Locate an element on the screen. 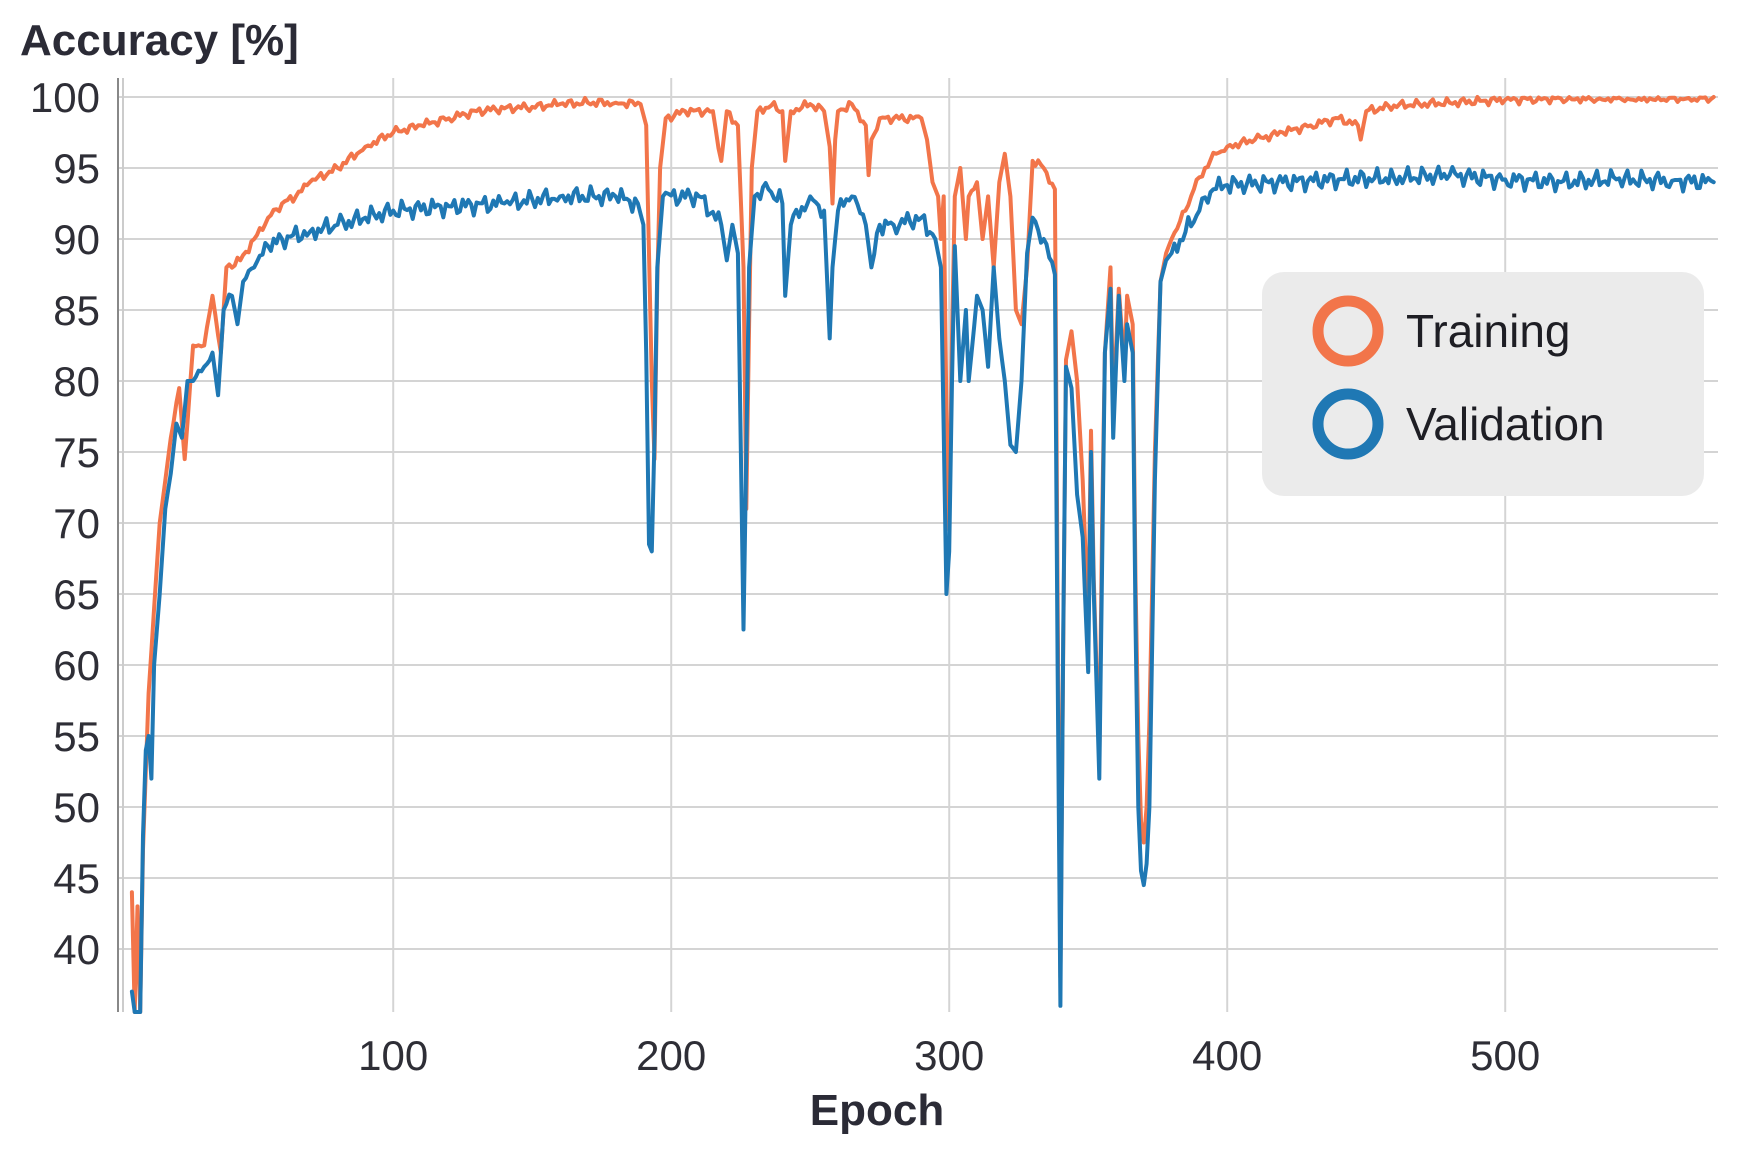 The height and width of the screenshot is (1150, 1759). y-tick-label: 50 is located at coordinates (76, 807).